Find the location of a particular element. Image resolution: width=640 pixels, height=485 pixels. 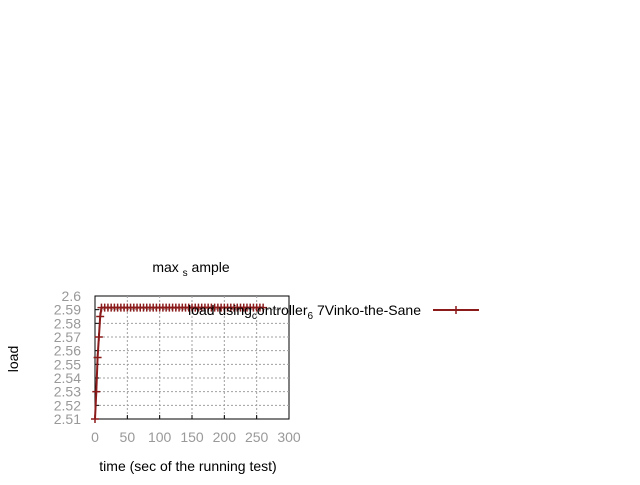

y-tick-label: 2.56 is located at coordinates (67, 351).